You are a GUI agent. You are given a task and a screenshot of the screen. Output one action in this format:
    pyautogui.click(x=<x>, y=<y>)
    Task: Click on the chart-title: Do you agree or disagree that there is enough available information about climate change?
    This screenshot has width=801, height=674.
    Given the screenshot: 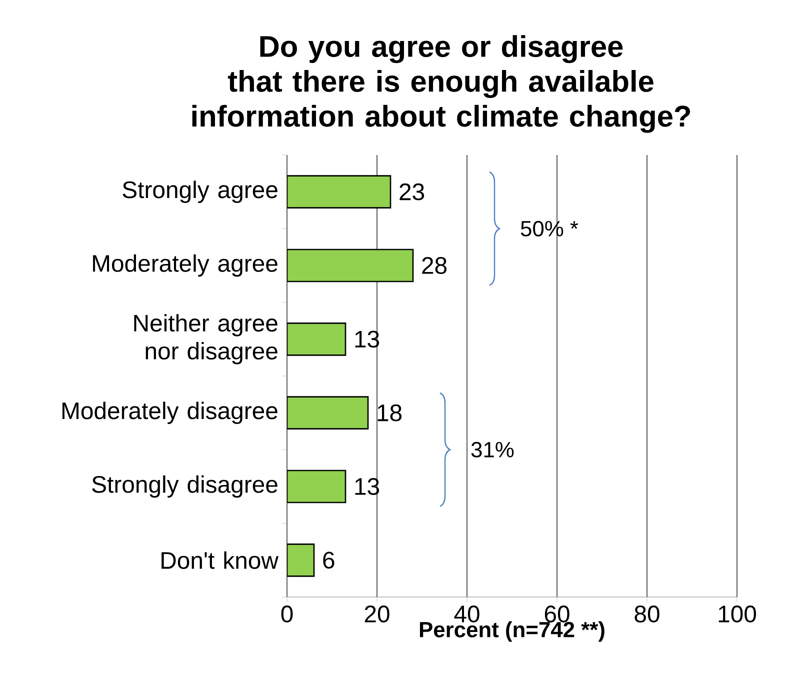 What is the action you would take?
    pyautogui.click(x=441, y=84)
    